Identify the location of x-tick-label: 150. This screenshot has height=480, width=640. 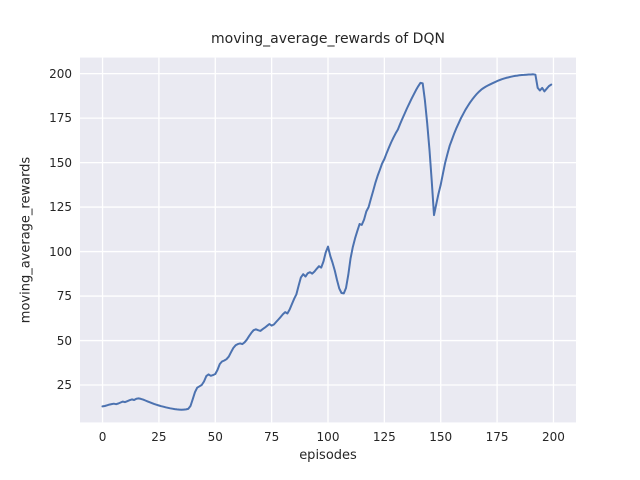
(441, 437).